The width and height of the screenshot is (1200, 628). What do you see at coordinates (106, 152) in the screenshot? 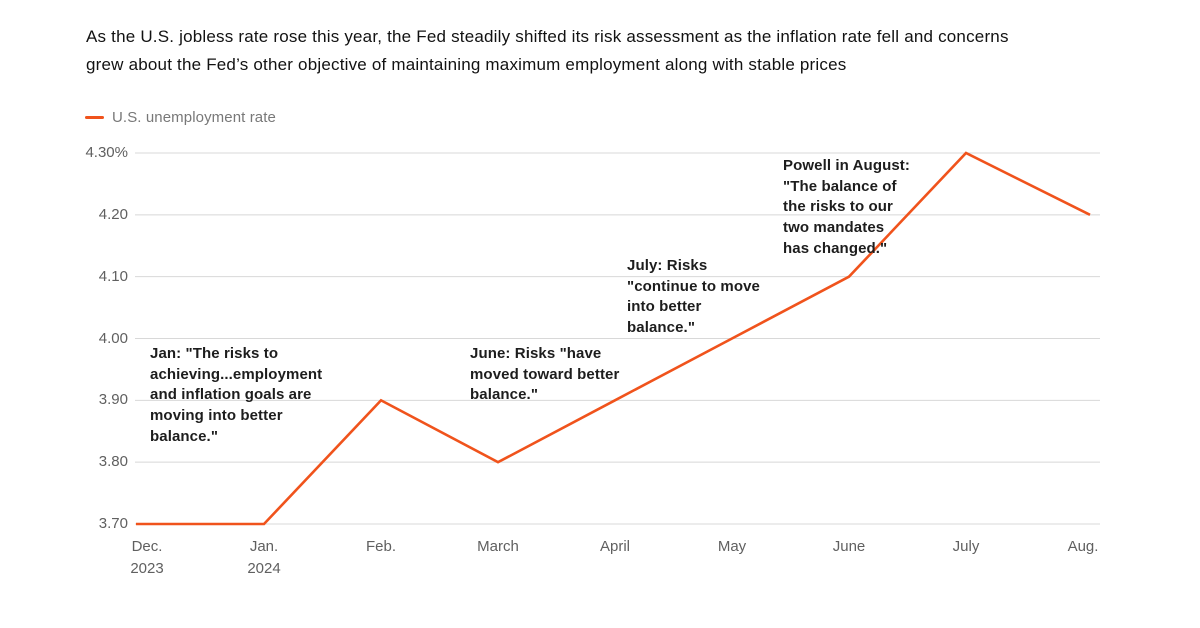
I see `y-tick-label: 4.30%` at bounding box center [106, 152].